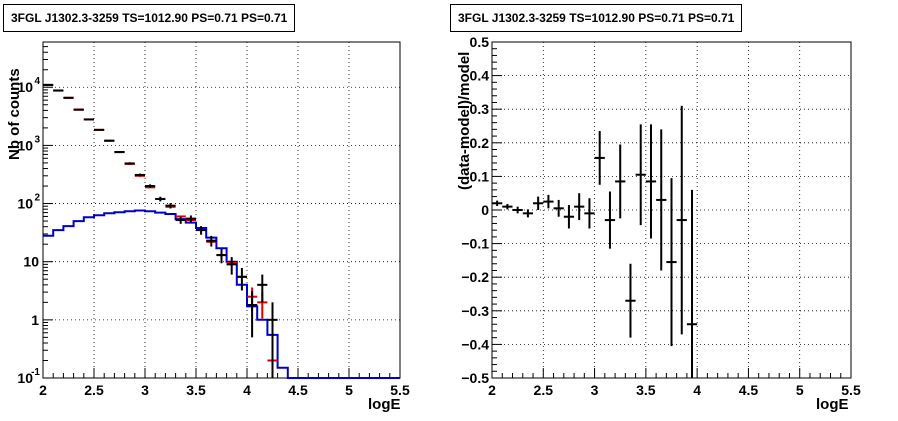  Describe the element at coordinates (384, 404) in the screenshot. I see `left-x-axis-title: logE` at that location.